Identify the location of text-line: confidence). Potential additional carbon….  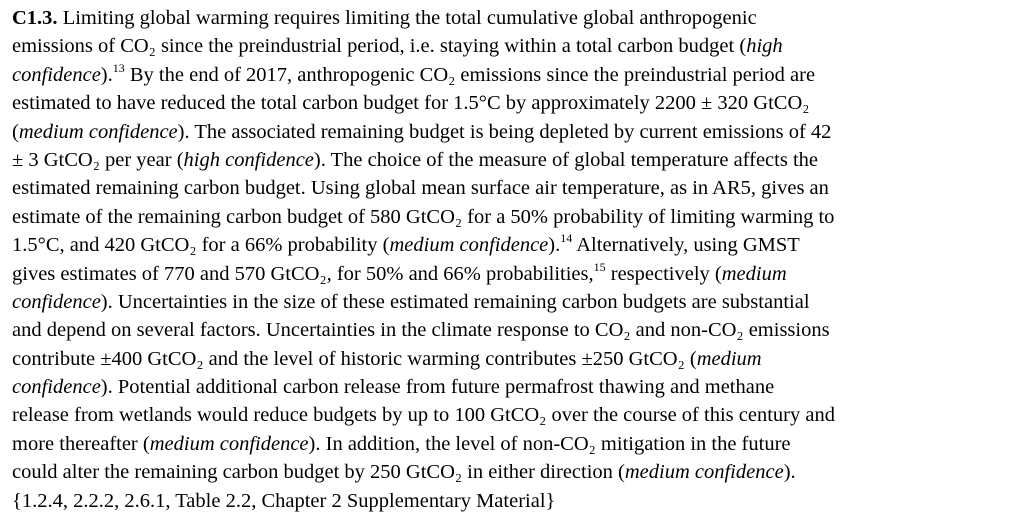
(514, 387).